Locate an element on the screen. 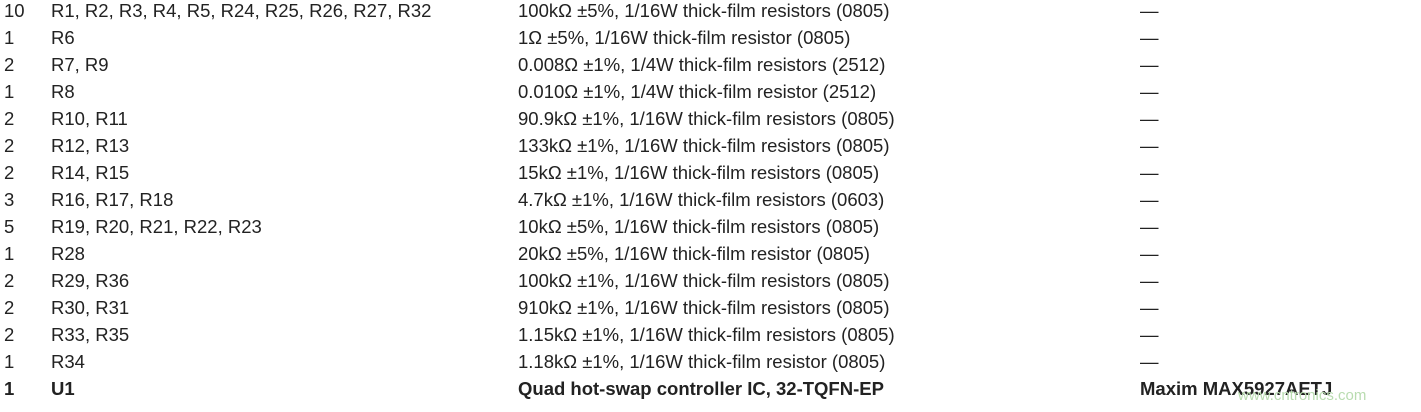 The height and width of the screenshot is (412, 1421). watermark: www.cntronics.com is located at coordinates (1302, 395).